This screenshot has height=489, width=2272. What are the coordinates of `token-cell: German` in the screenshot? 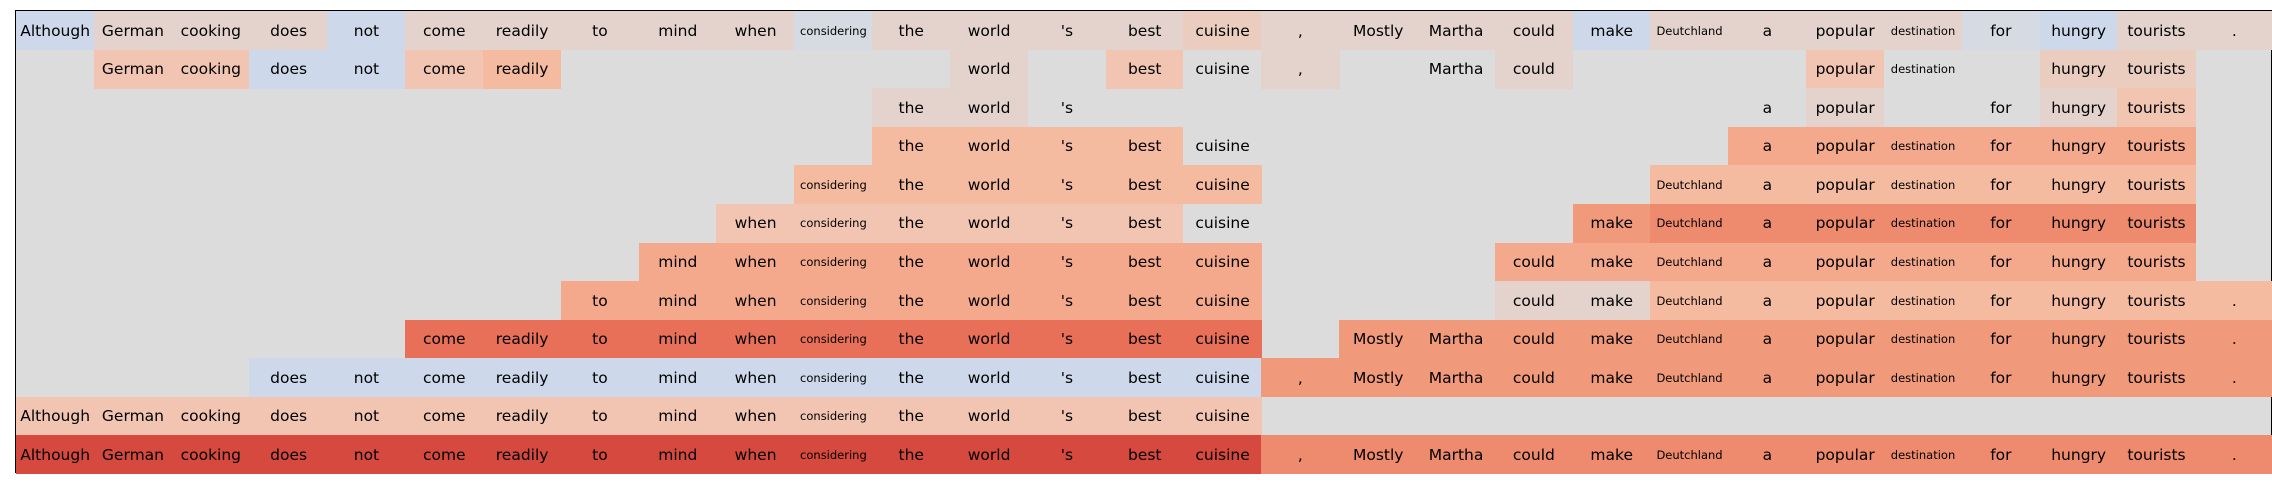 It's located at (133, 455).